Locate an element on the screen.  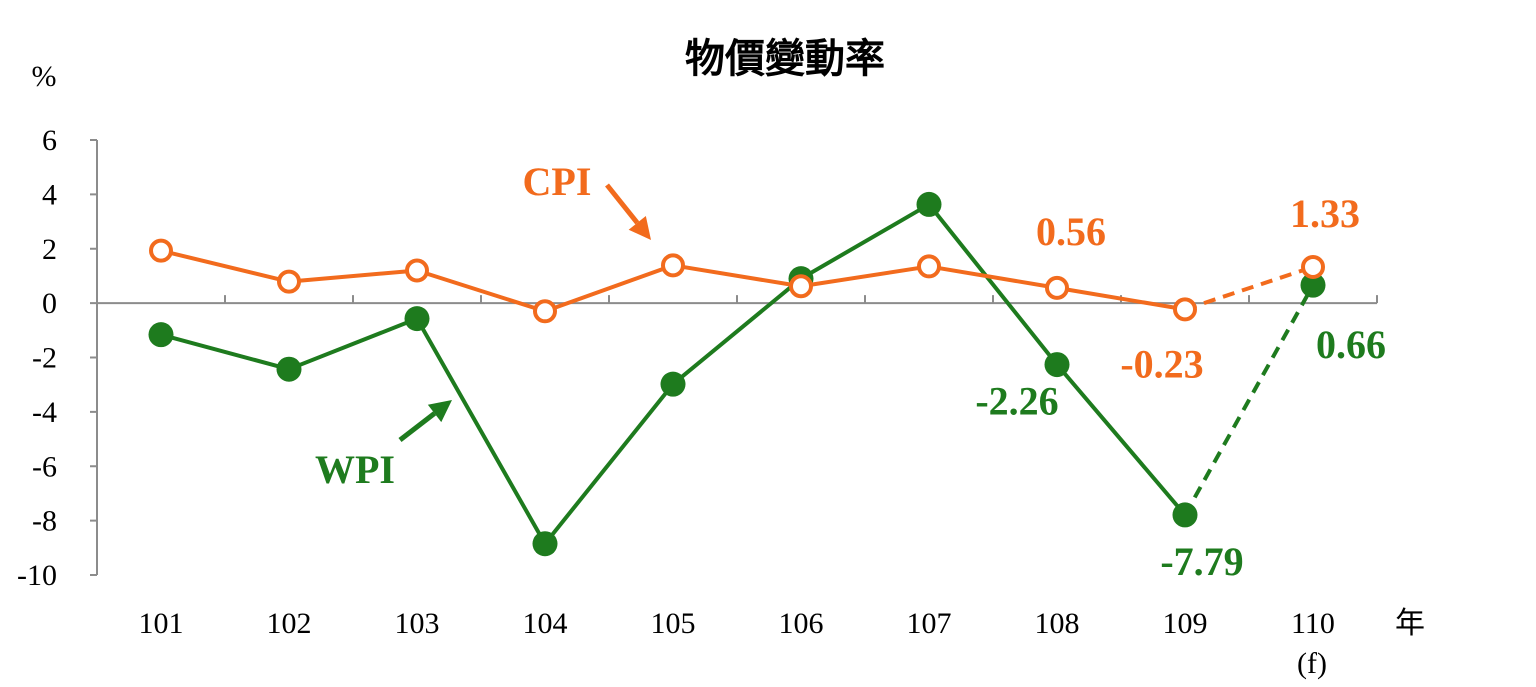
wpi-arrow-head is located at coordinates (439, 411).